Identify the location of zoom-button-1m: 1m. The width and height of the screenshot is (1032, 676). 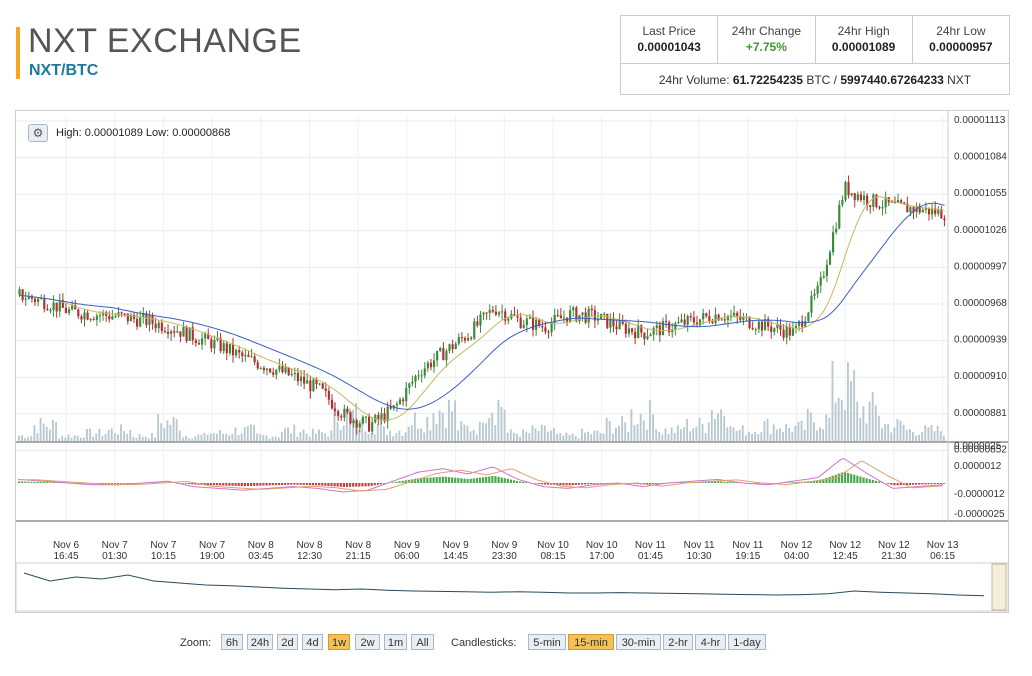
(395, 642).